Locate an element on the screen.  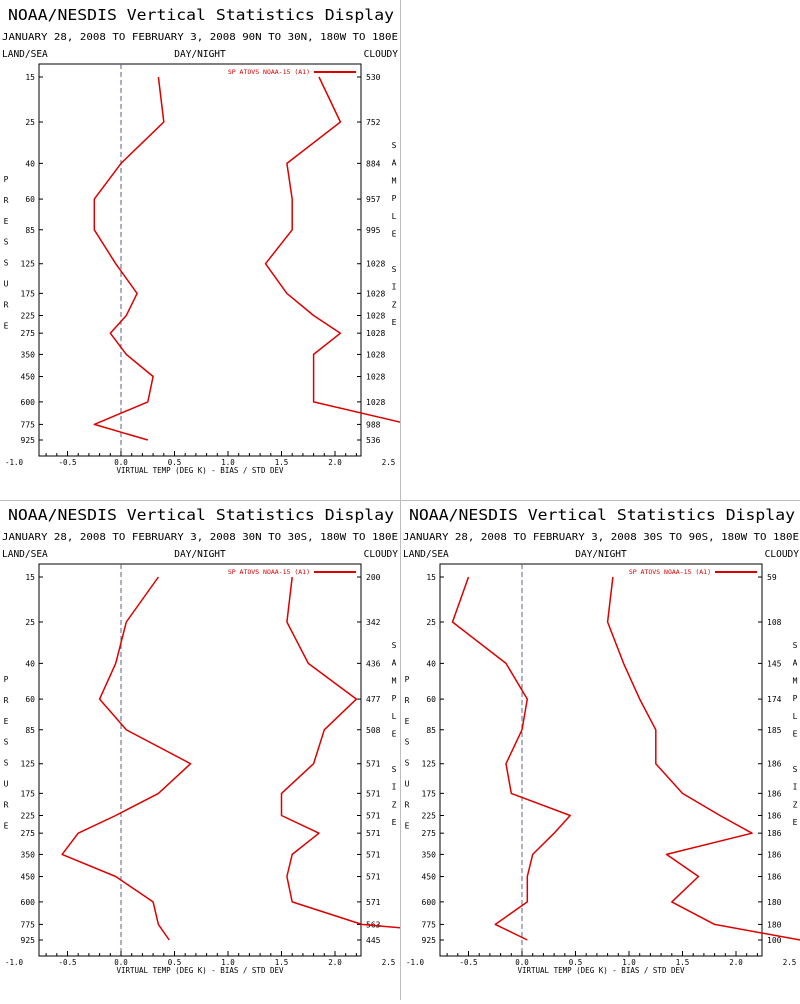
sample-size-label: 988 is located at coordinates (373, 424).